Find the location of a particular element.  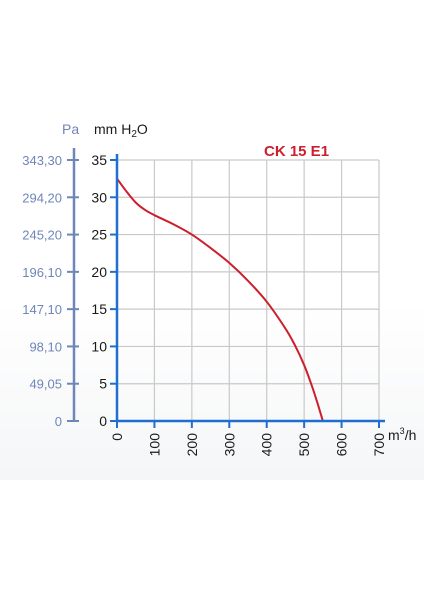

x-unit-sup: 3 is located at coordinates (402, 431).